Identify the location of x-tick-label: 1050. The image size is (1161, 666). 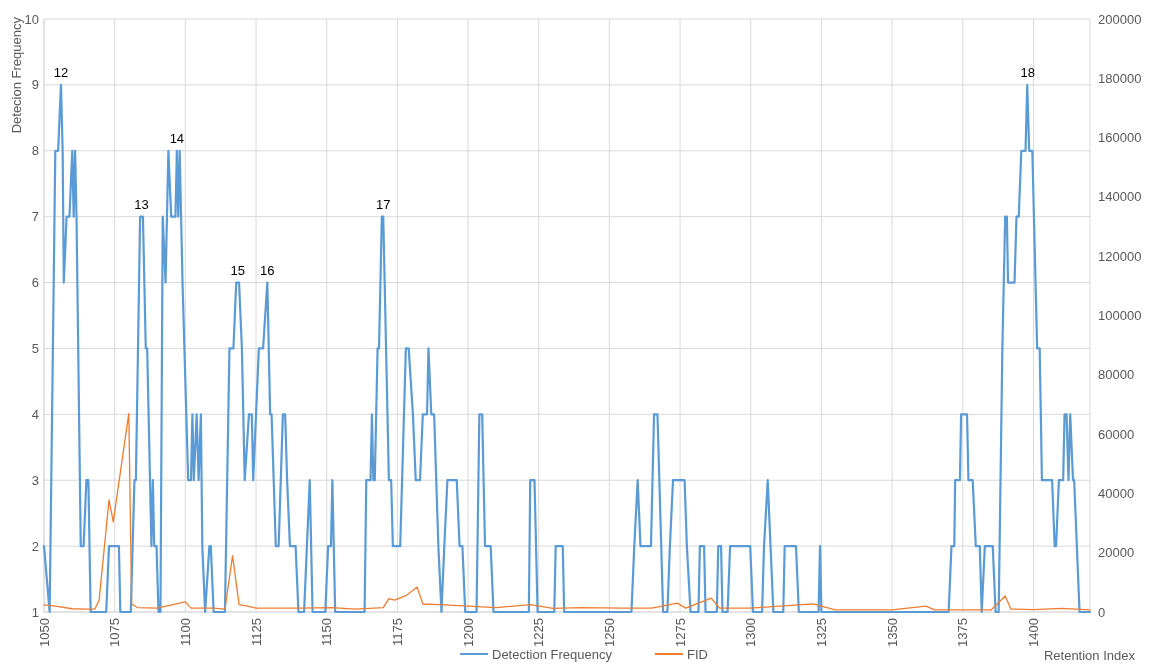
(44, 632).